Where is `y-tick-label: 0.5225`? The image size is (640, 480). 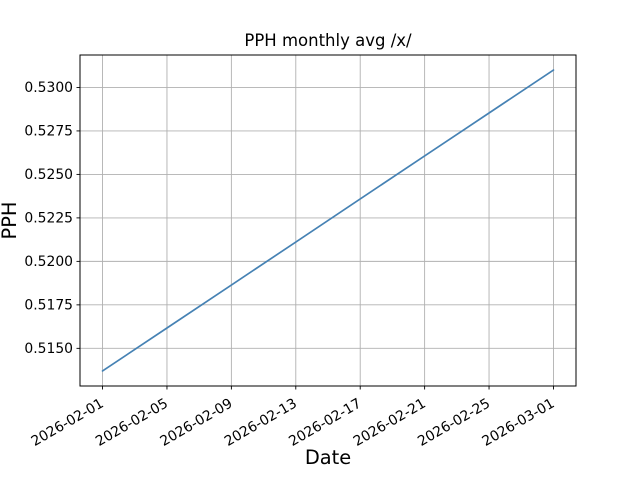
y-tick-label: 0.5225 is located at coordinates (48, 219).